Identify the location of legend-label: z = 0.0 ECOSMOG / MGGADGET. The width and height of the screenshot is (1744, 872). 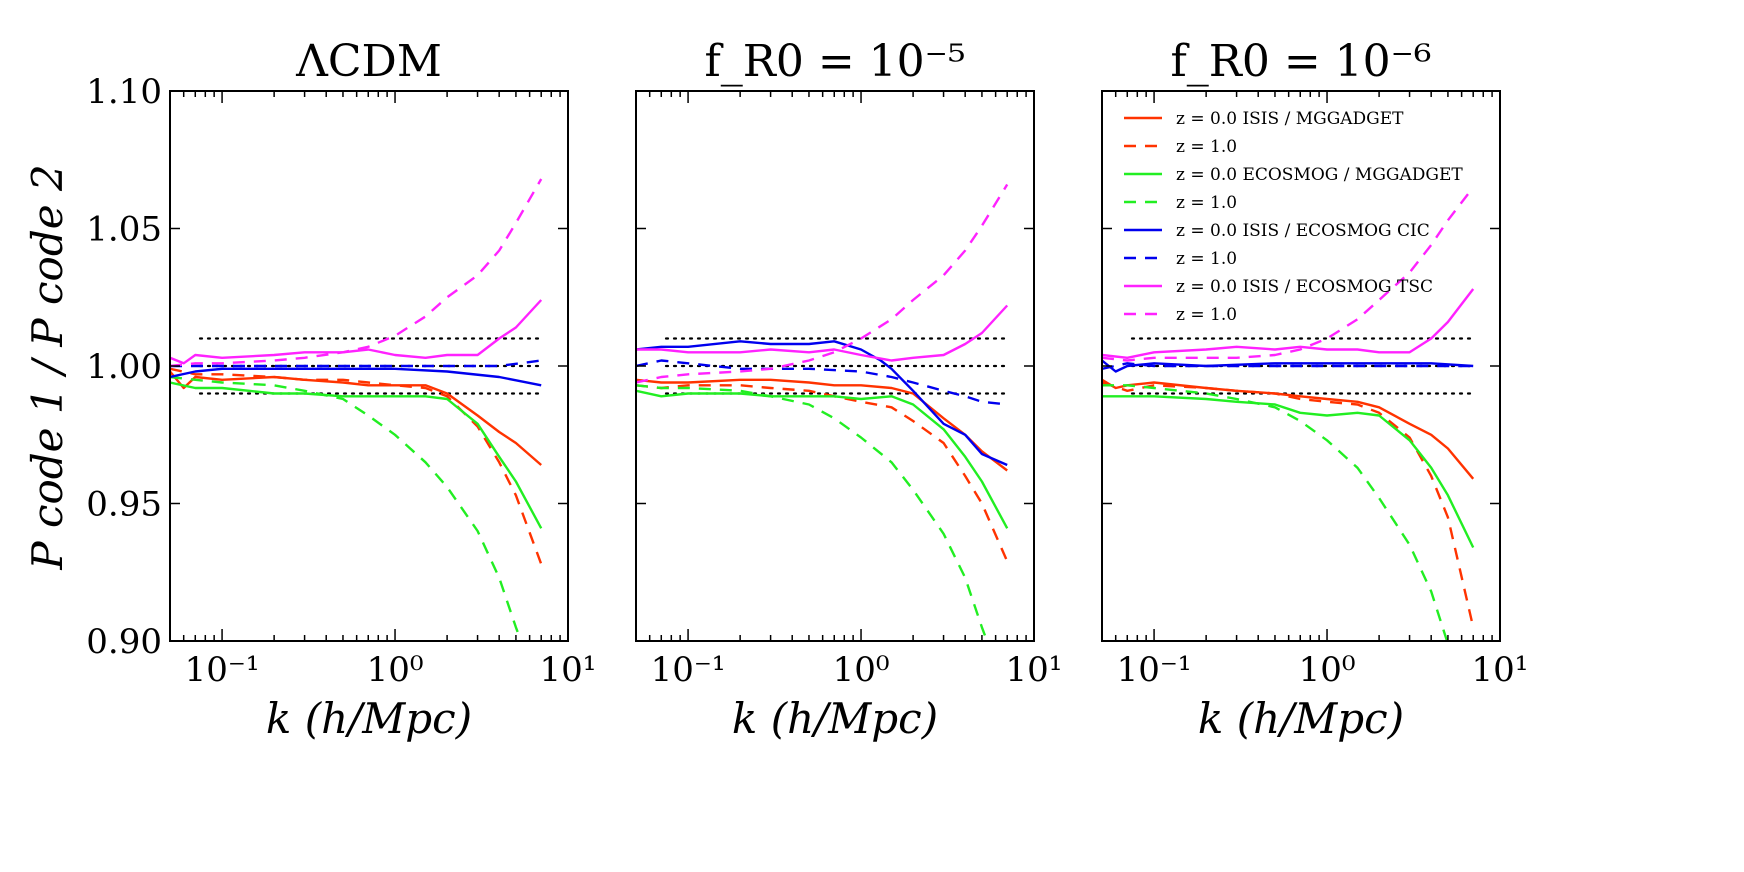
(1319, 175).